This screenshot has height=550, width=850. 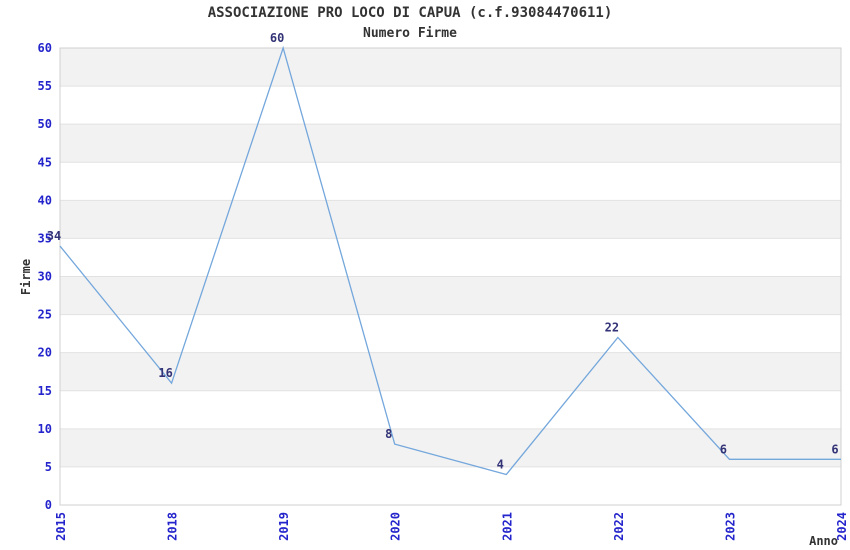 What do you see at coordinates (612, 327) in the screenshot?
I see `data-point-label: 22` at bounding box center [612, 327].